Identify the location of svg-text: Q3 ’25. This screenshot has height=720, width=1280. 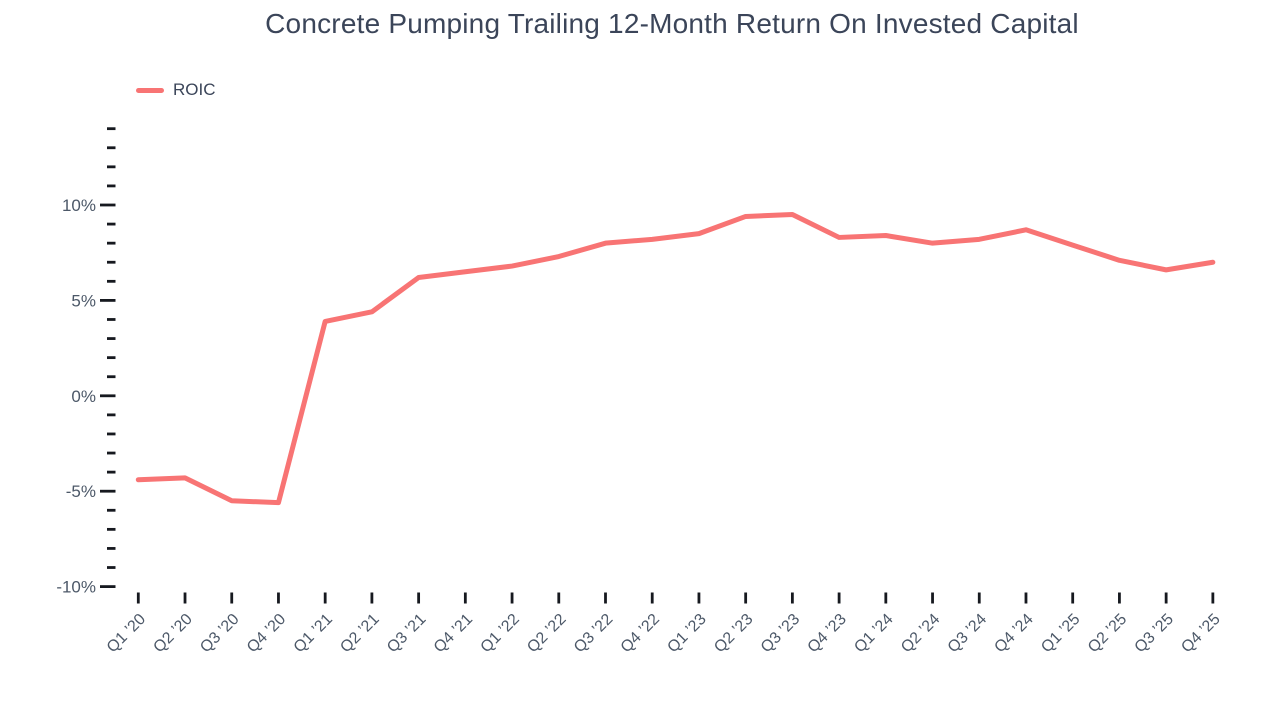
(1154, 633).